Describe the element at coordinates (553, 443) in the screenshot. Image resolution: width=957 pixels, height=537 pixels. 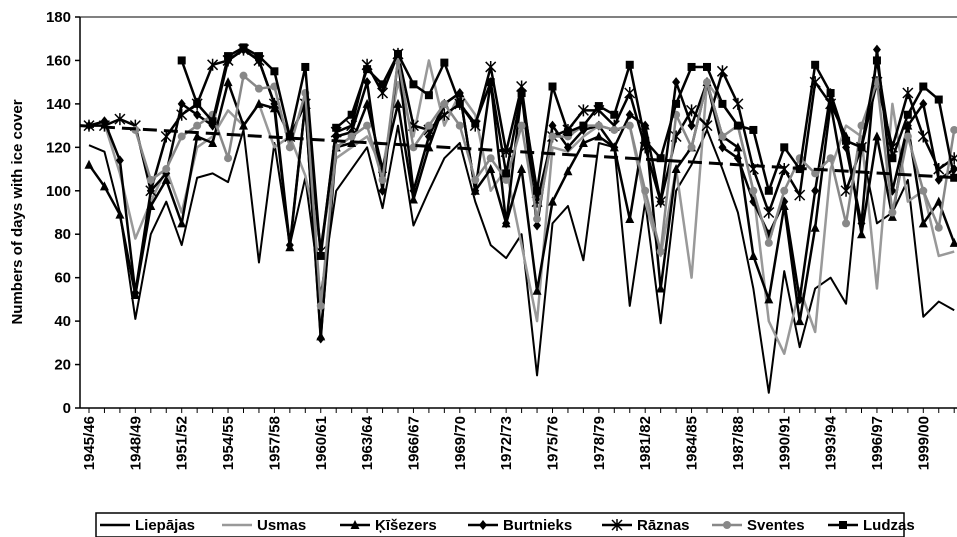
I see `x-tick-label: 1975/76` at that location.